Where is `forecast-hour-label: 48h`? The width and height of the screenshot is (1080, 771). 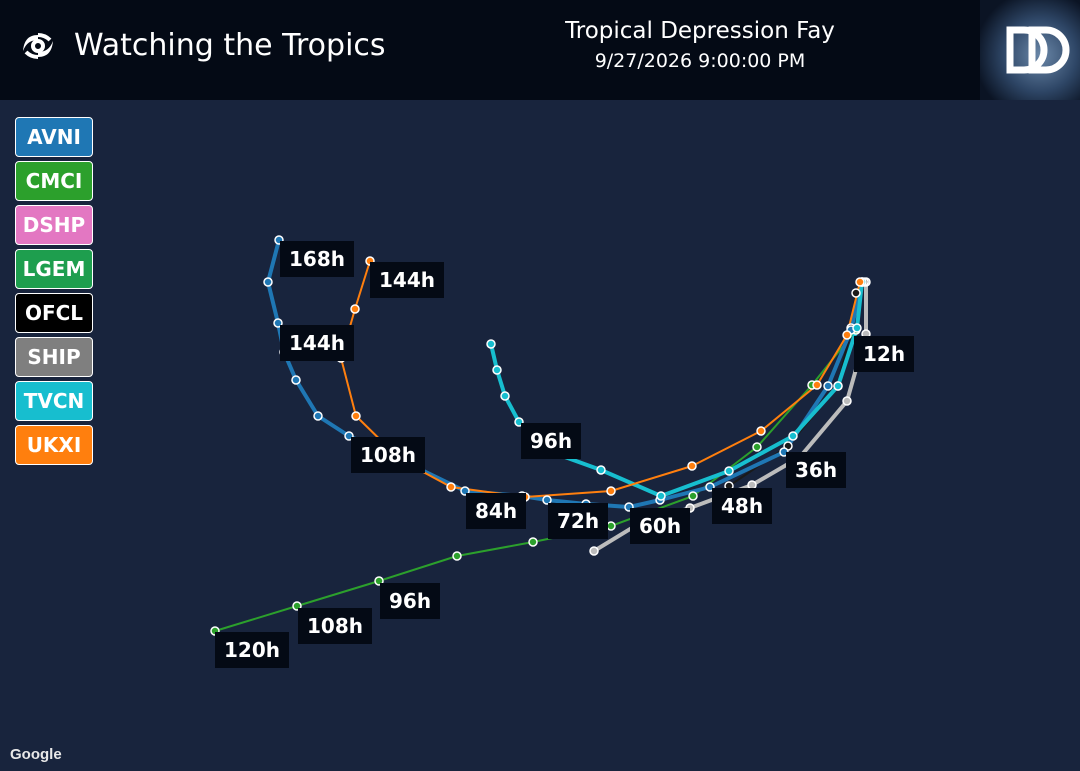
forecast-hour-label: 48h is located at coordinates (742, 506).